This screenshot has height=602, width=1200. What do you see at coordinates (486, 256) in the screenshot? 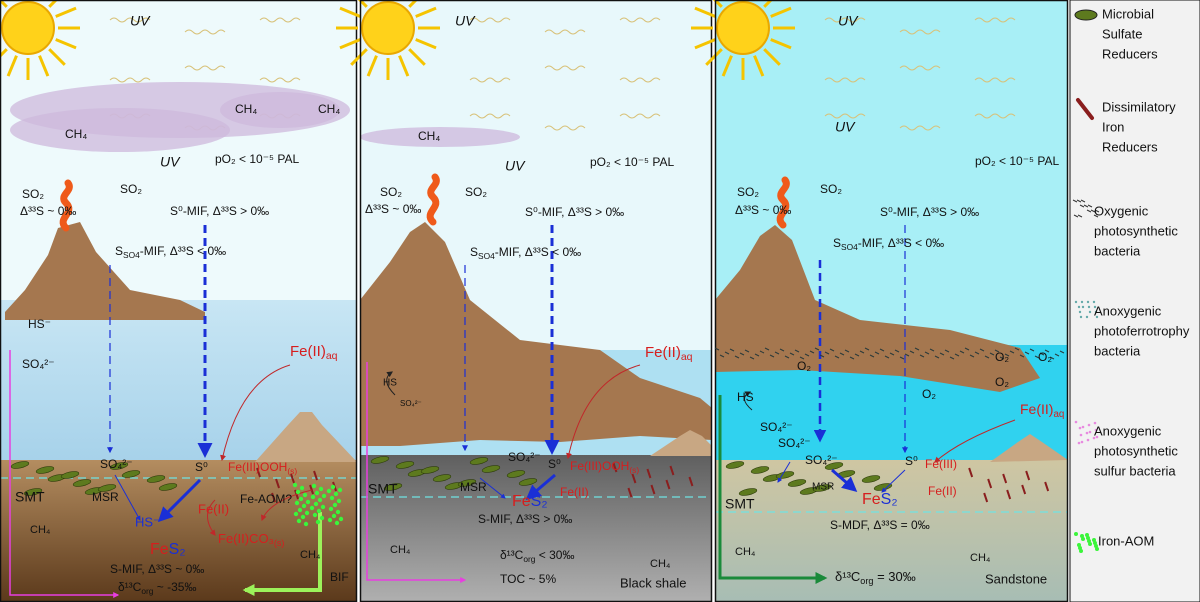
I see `label-part: SO4` at bounding box center [486, 256].